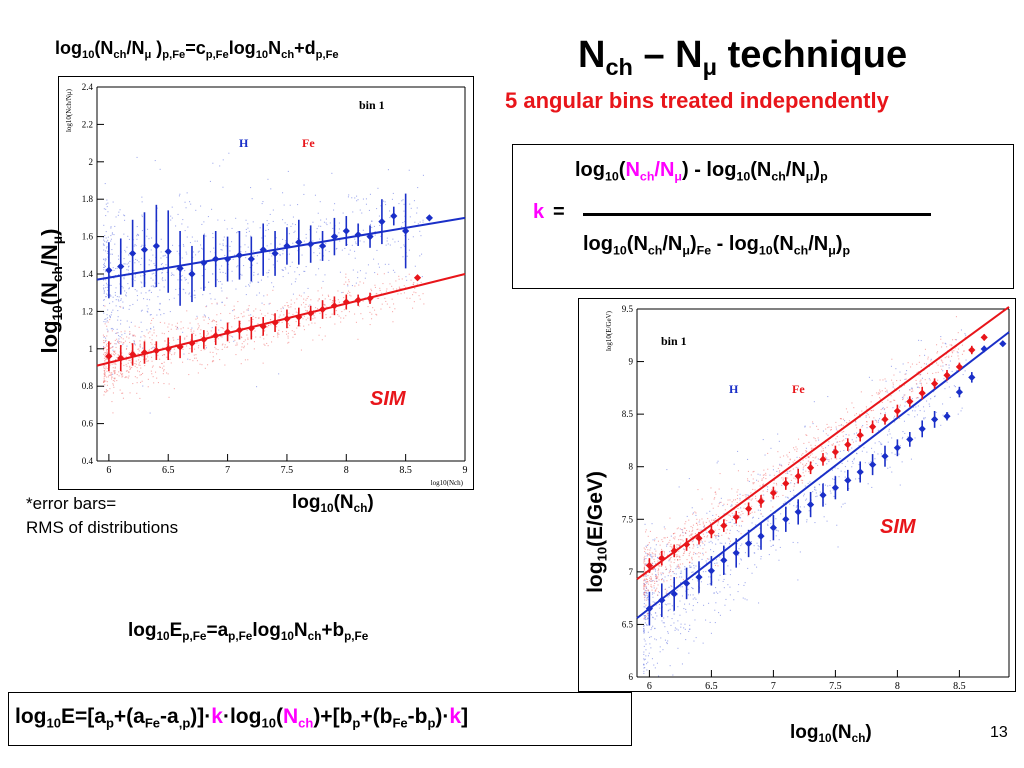 The image size is (1024, 768). Describe the element at coordinates (372, 105) in the screenshot. I see `bin-label: bin 1` at that location.